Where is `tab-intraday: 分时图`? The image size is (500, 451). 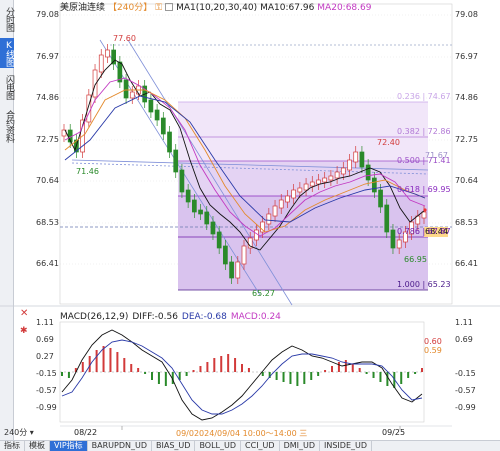
tab-intraday: 分时图 is located at coordinates (9, 19).